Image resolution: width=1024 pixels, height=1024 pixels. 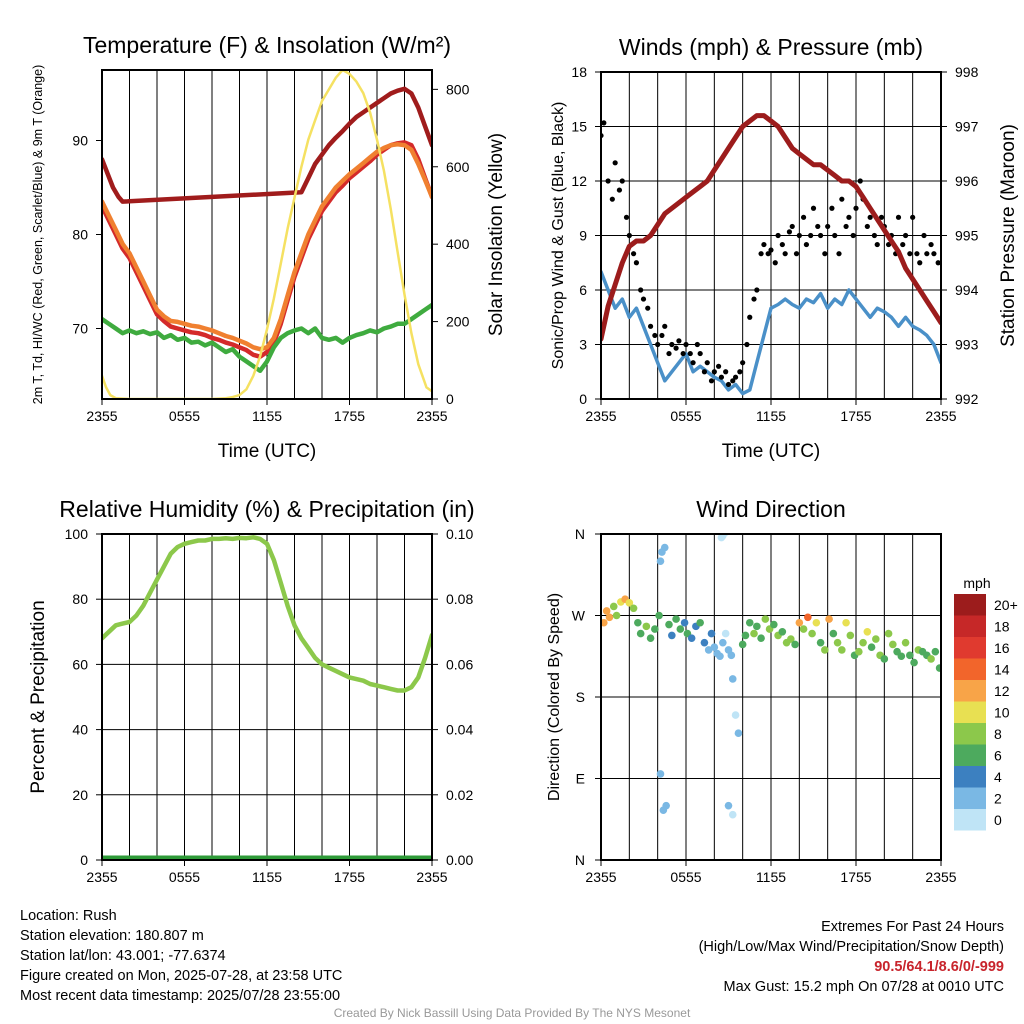 What do you see at coordinates (580, 779) in the screenshot?
I see `y-tick-label: E` at bounding box center [580, 779].